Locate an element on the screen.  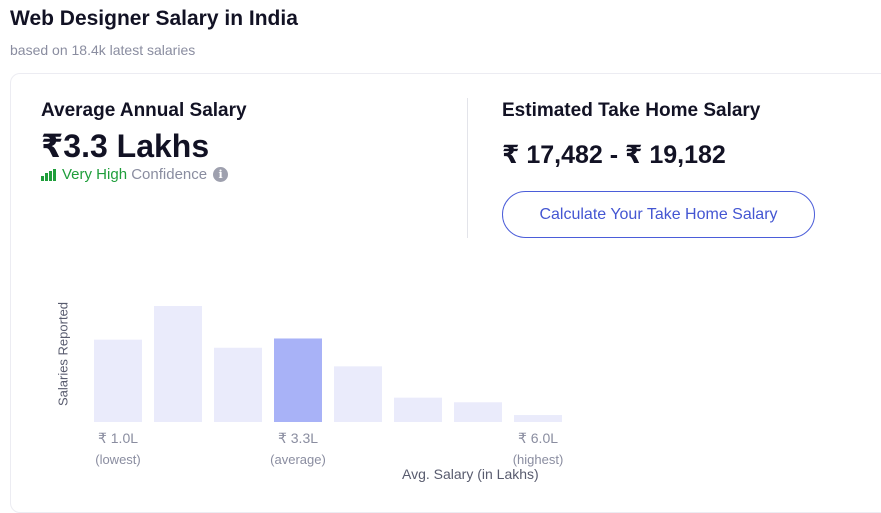
info-icon: i is located at coordinates (221, 174).